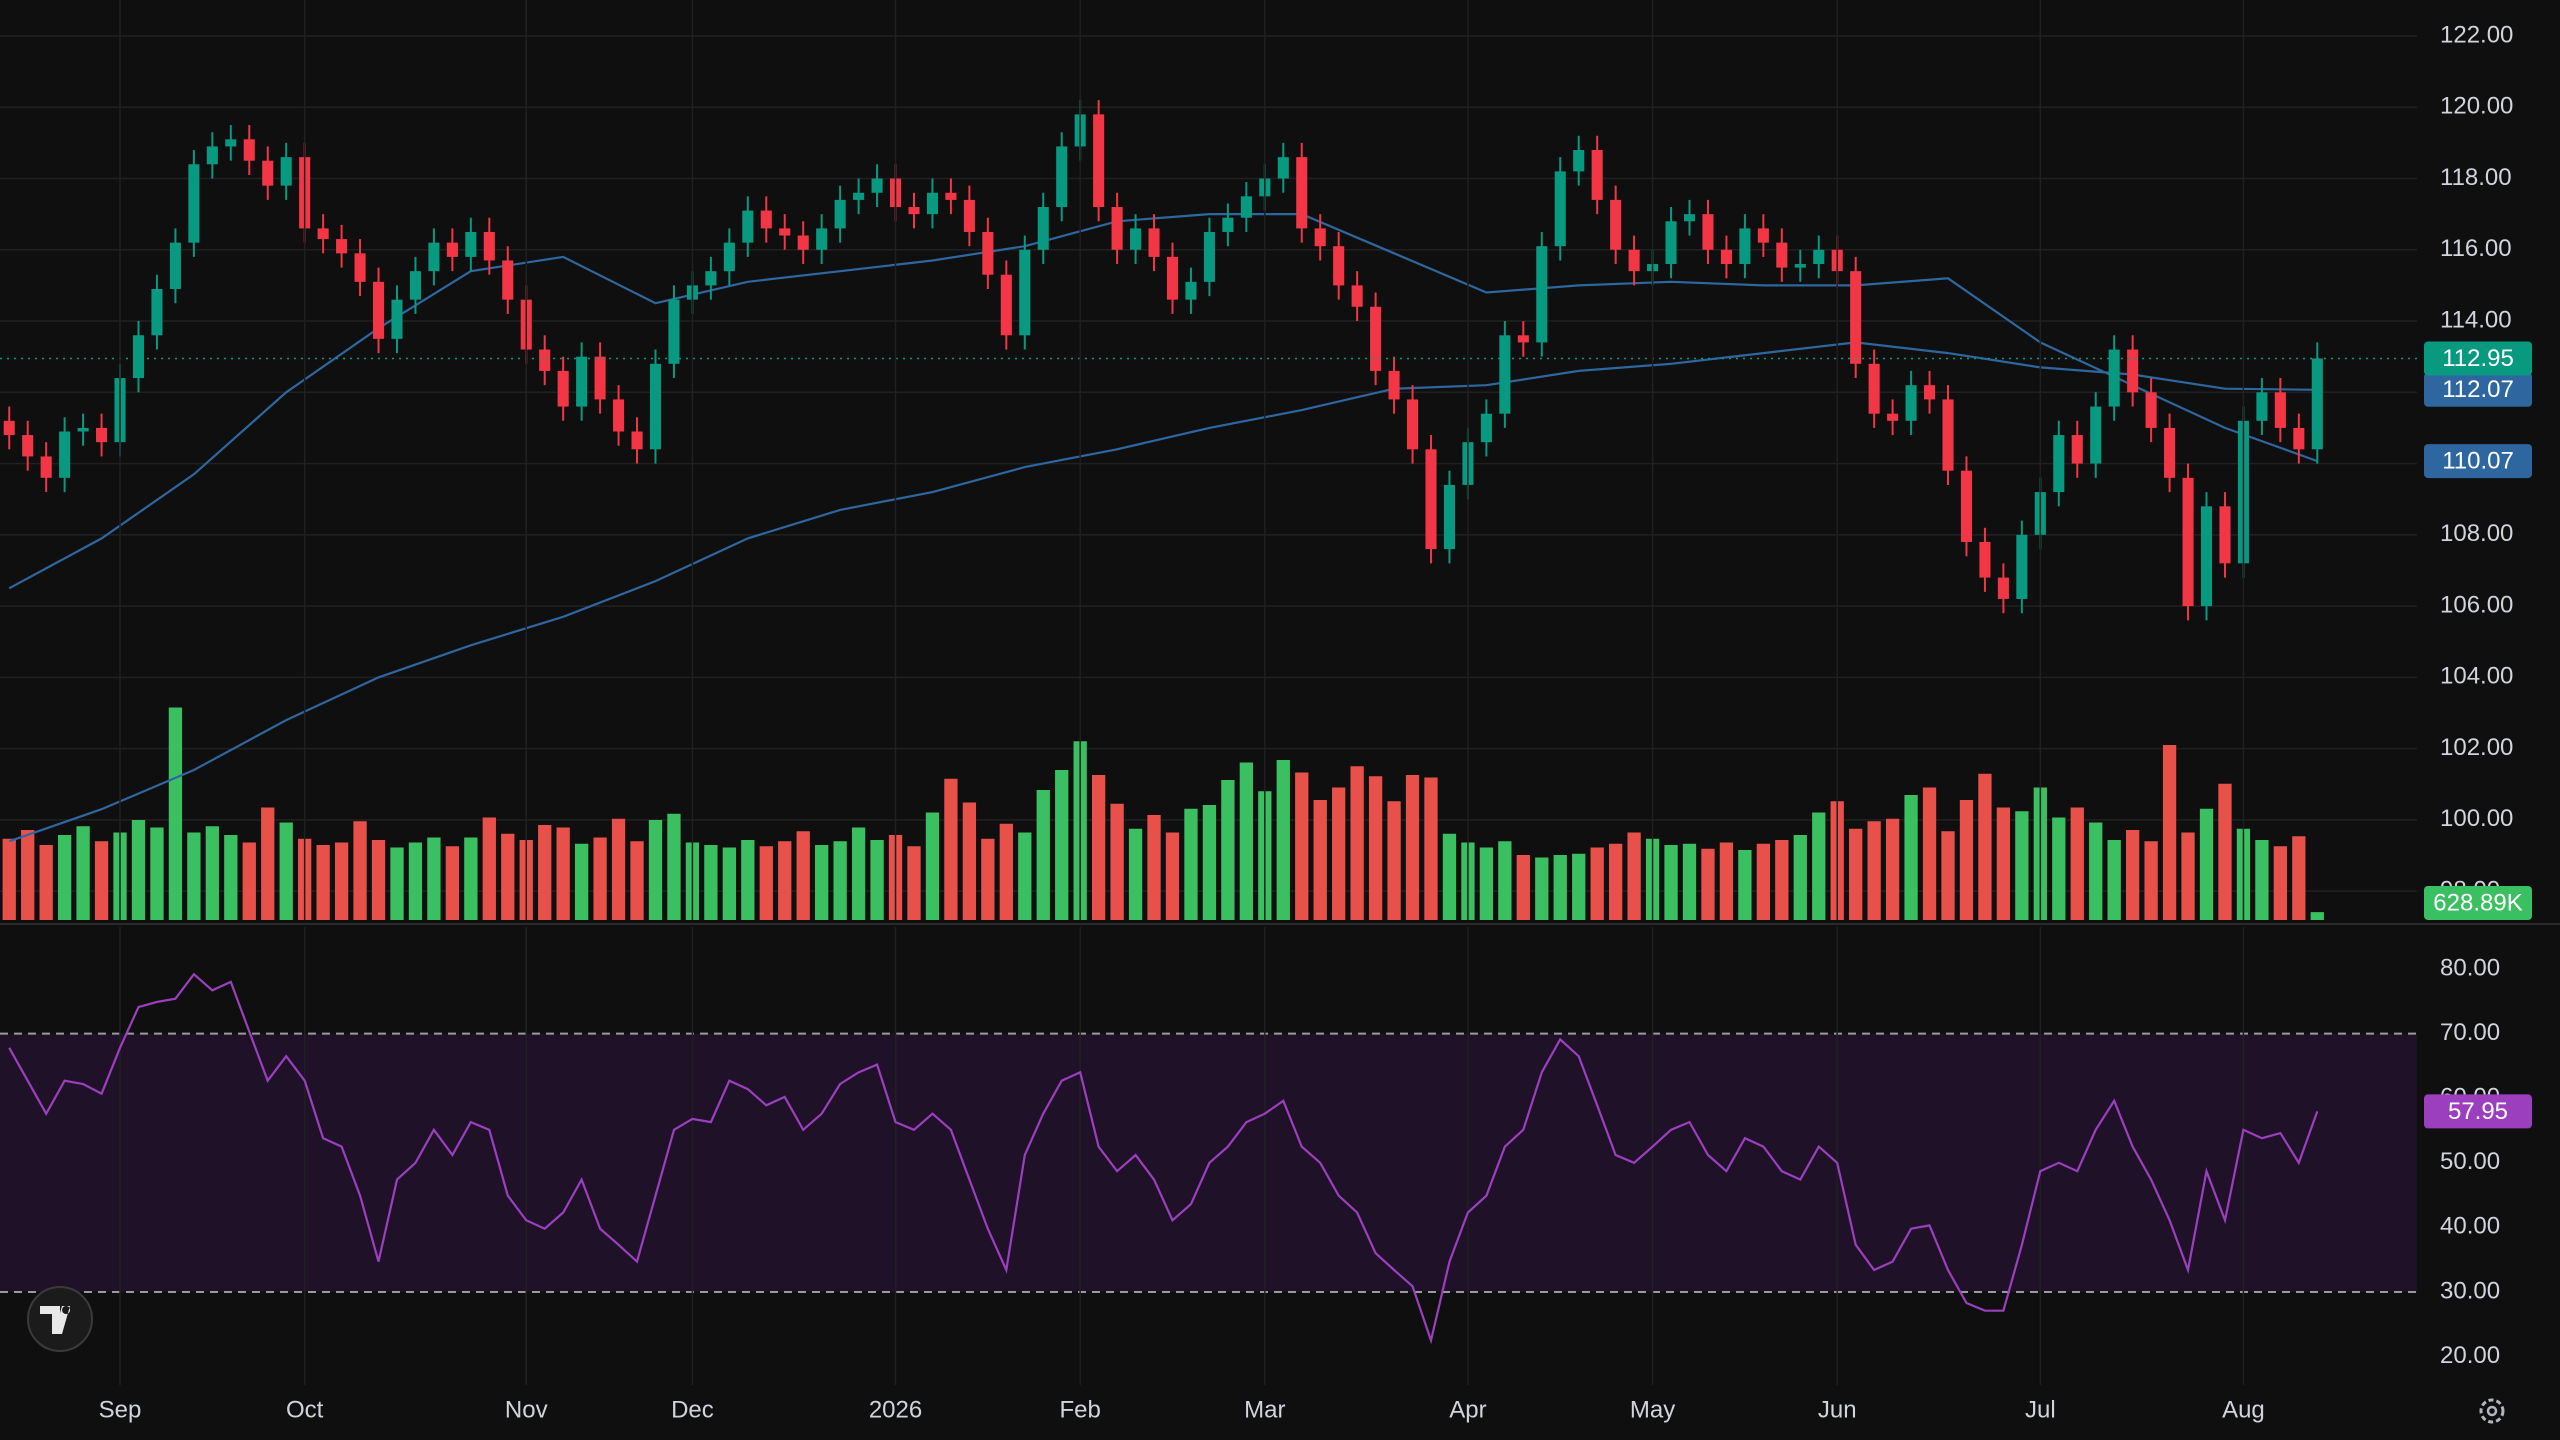 This screenshot has width=2560, height=1440. What do you see at coordinates (2476, 533) in the screenshot?
I see `y-tick-label: 108.00` at bounding box center [2476, 533].